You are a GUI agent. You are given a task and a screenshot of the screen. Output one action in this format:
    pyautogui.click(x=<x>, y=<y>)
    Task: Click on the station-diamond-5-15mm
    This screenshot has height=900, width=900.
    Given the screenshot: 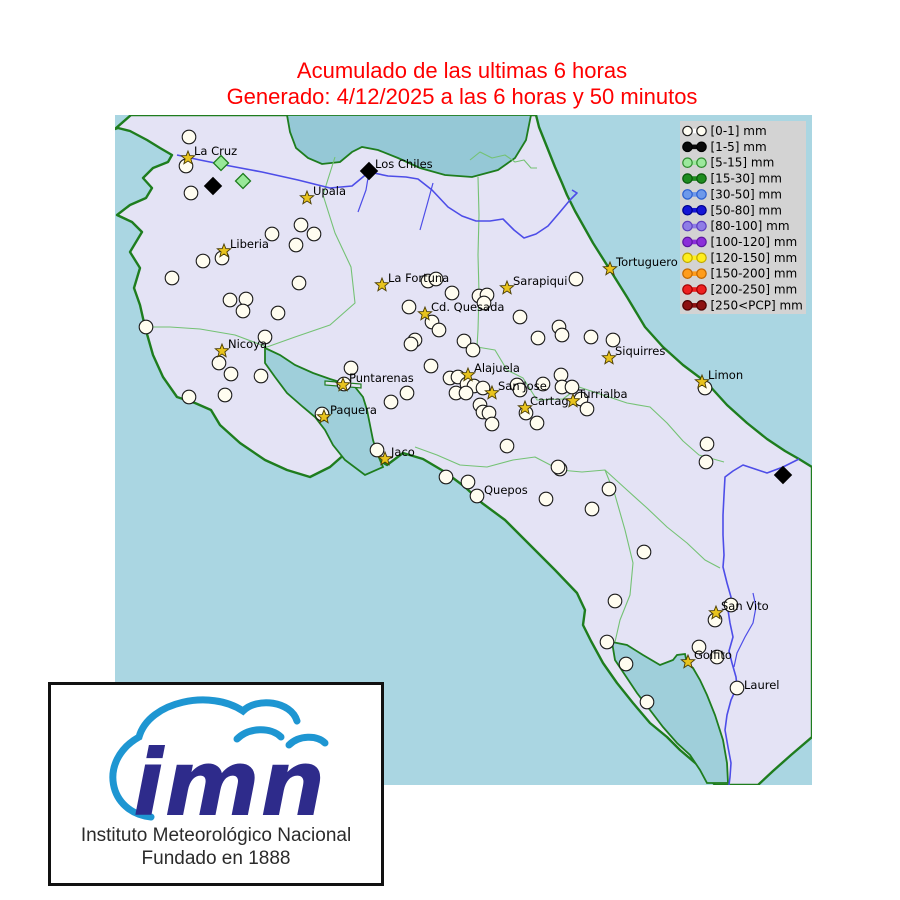 What is the action you would take?
    pyautogui.click(x=221, y=163)
    